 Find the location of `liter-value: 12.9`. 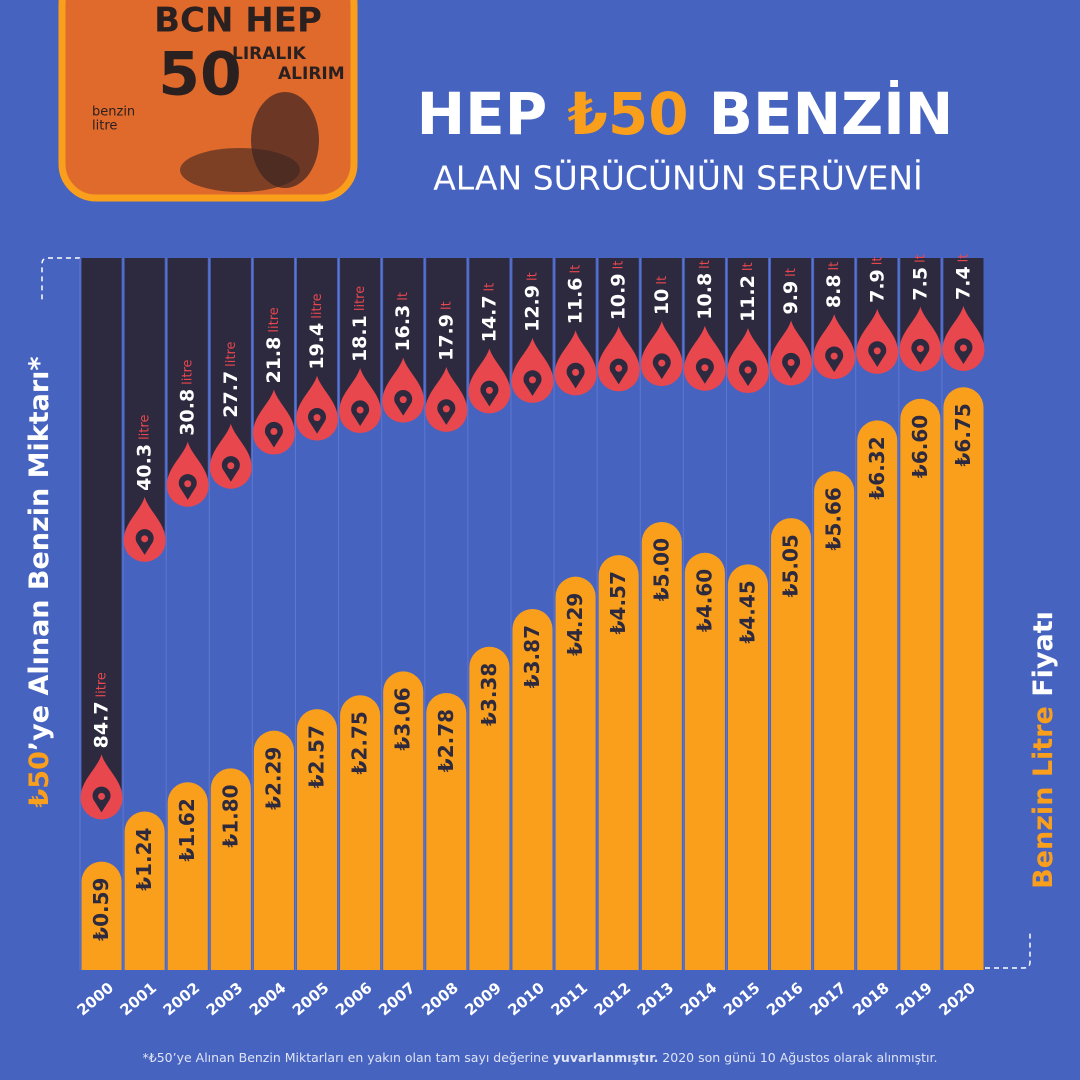

liter-value: 12.9 is located at coordinates (532, 308).